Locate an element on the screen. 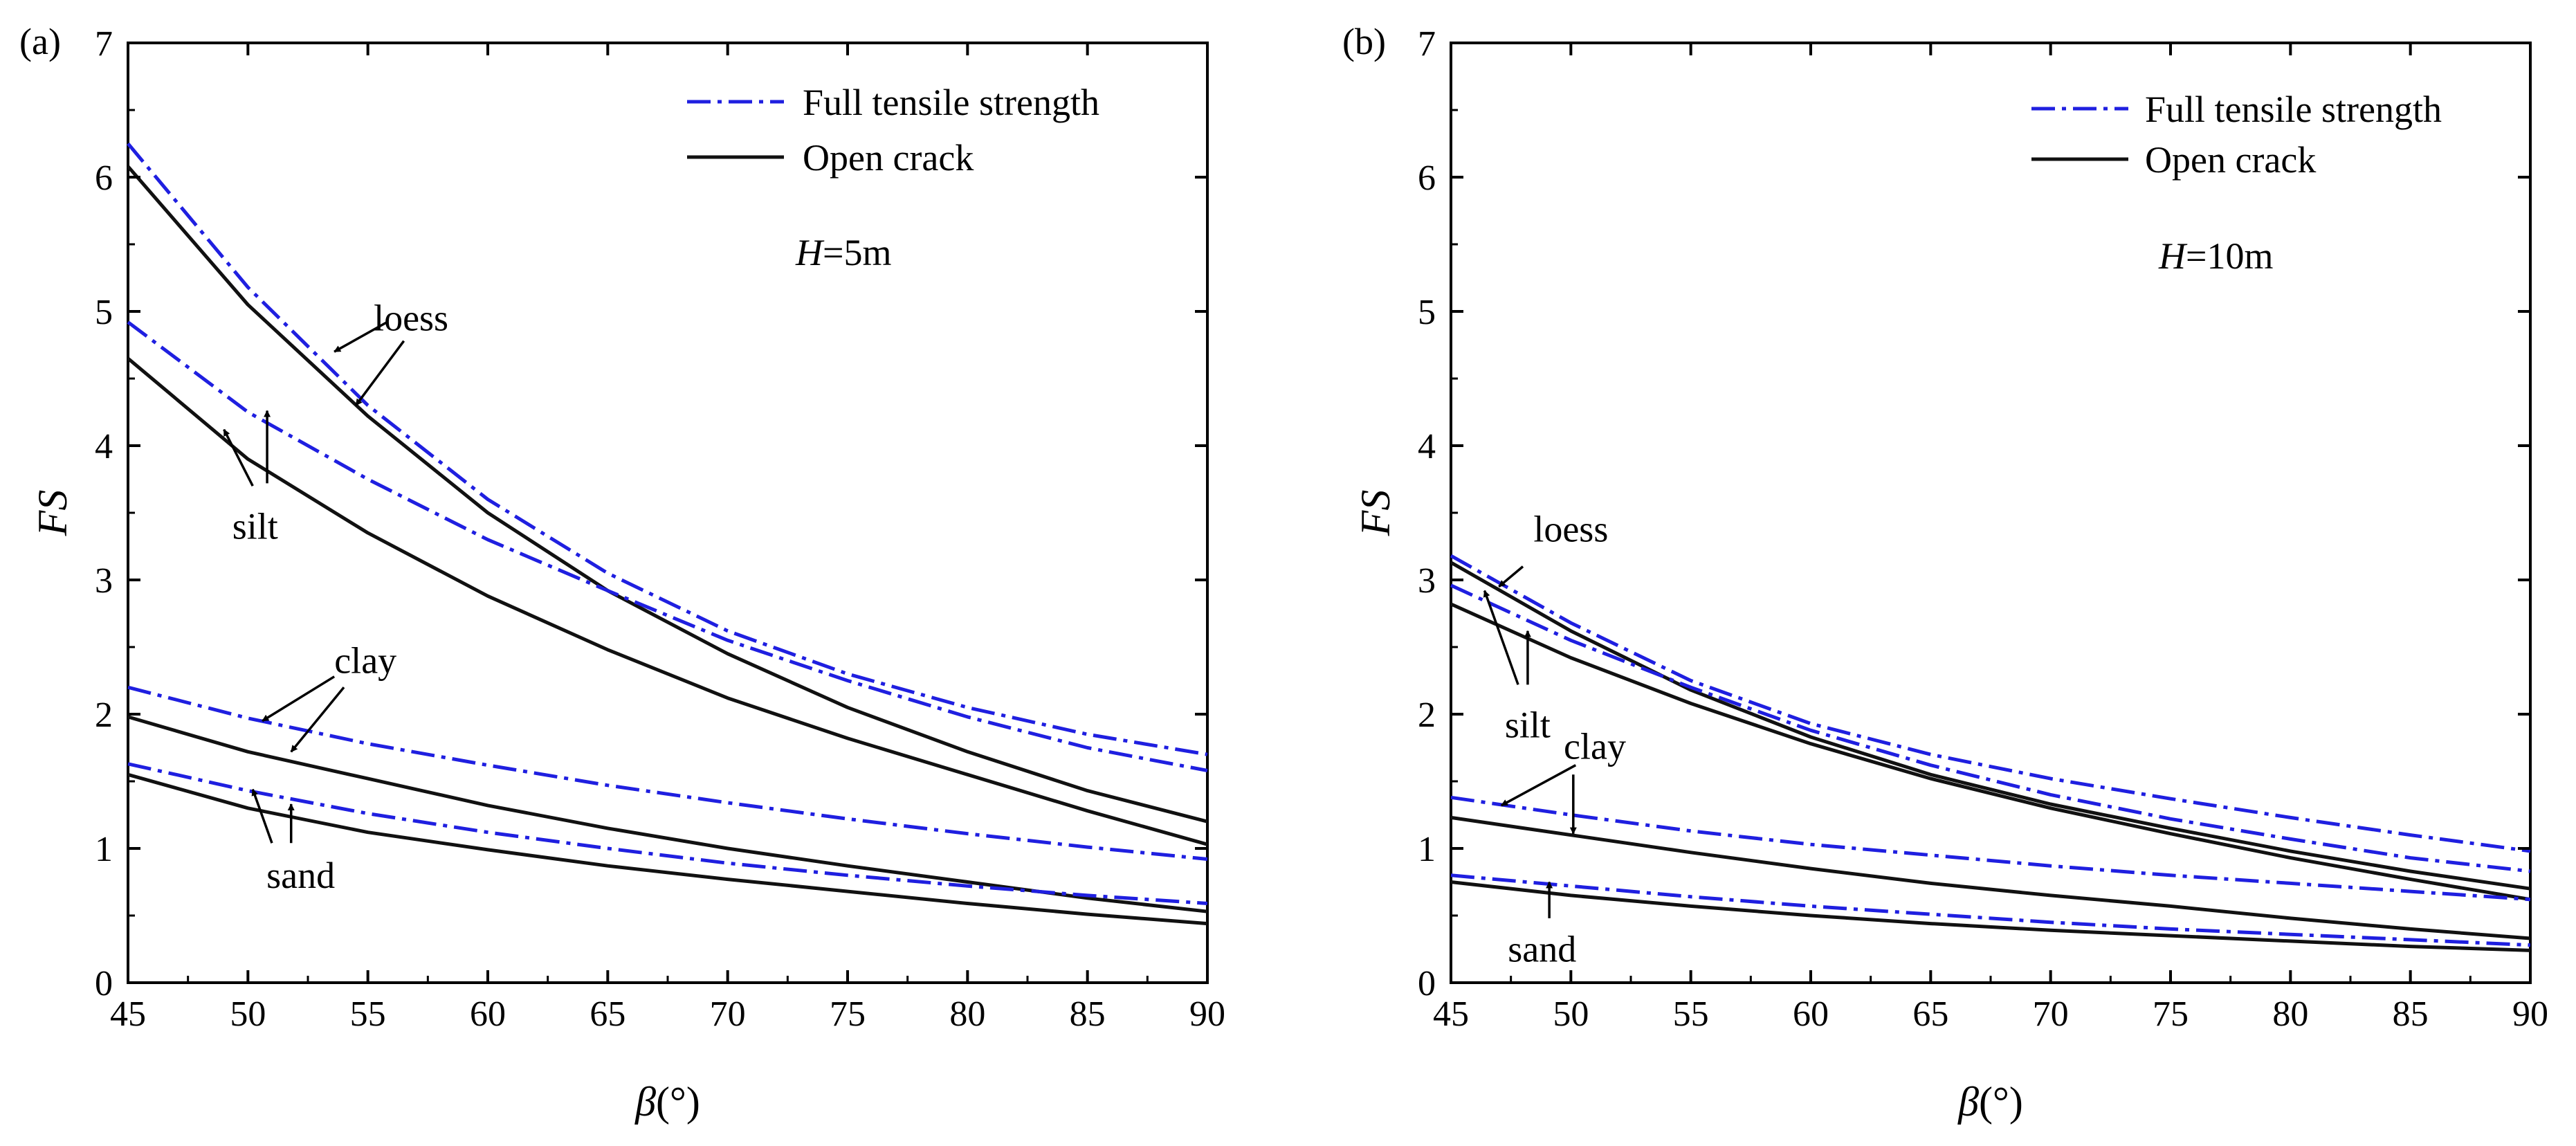 The width and height of the screenshot is (2576, 1146). height-annotation: H=10m is located at coordinates (2216, 256).